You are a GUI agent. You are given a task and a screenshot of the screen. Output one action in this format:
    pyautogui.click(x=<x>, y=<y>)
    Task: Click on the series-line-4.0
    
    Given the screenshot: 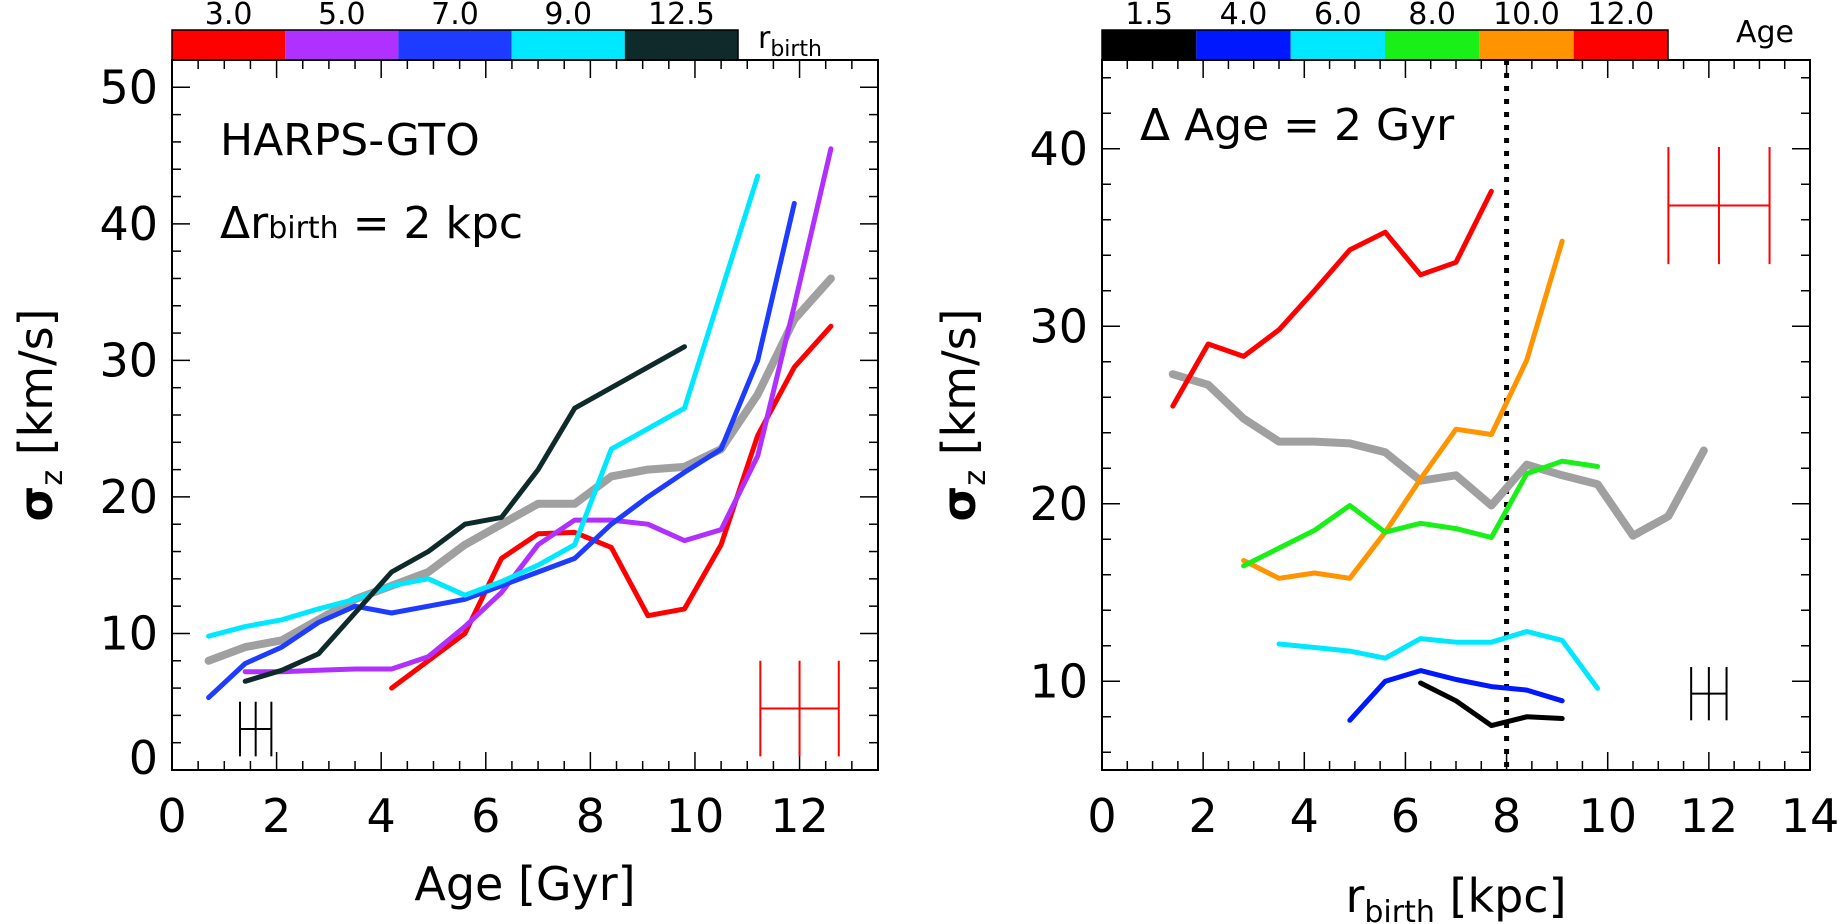 What is the action you would take?
    pyautogui.click(x=1456, y=695)
    